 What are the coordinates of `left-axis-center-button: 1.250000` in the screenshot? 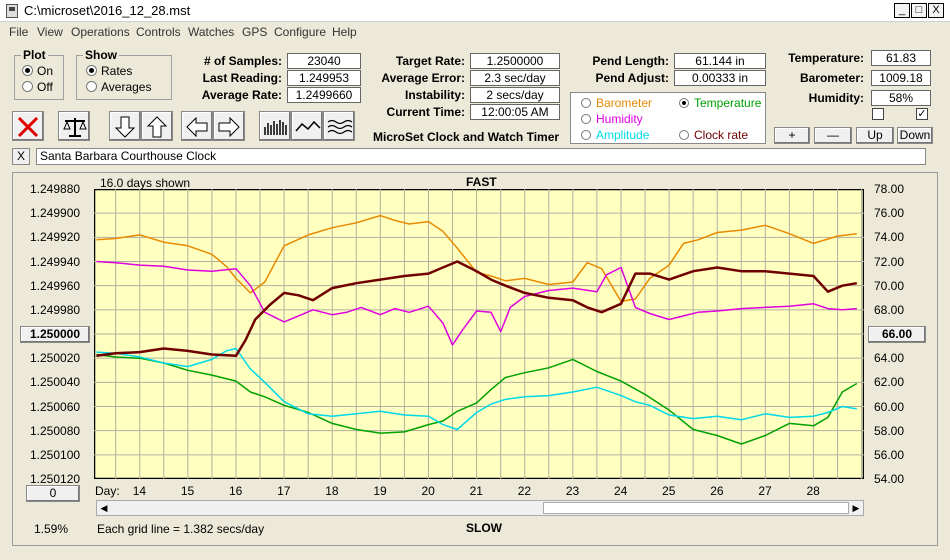 It's located at (55, 334).